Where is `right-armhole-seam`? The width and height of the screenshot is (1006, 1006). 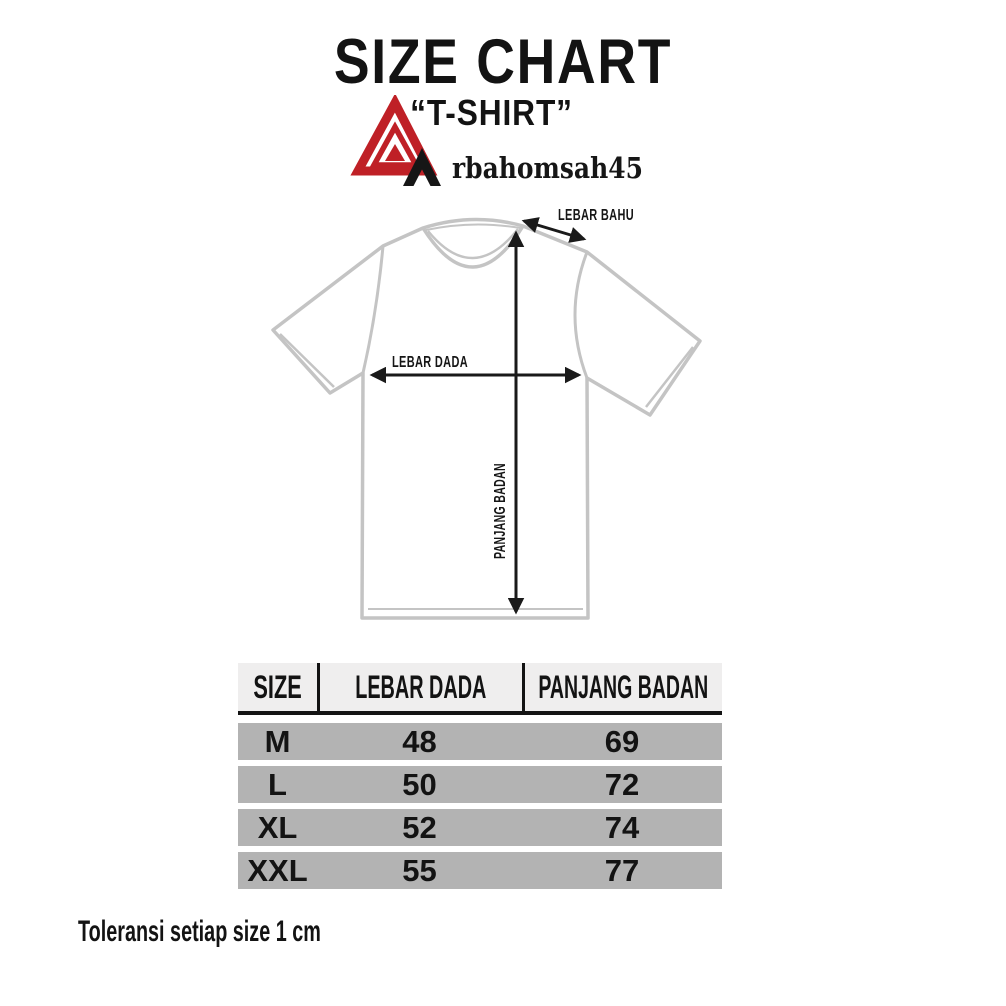 right-armhole-seam is located at coordinates (581, 315).